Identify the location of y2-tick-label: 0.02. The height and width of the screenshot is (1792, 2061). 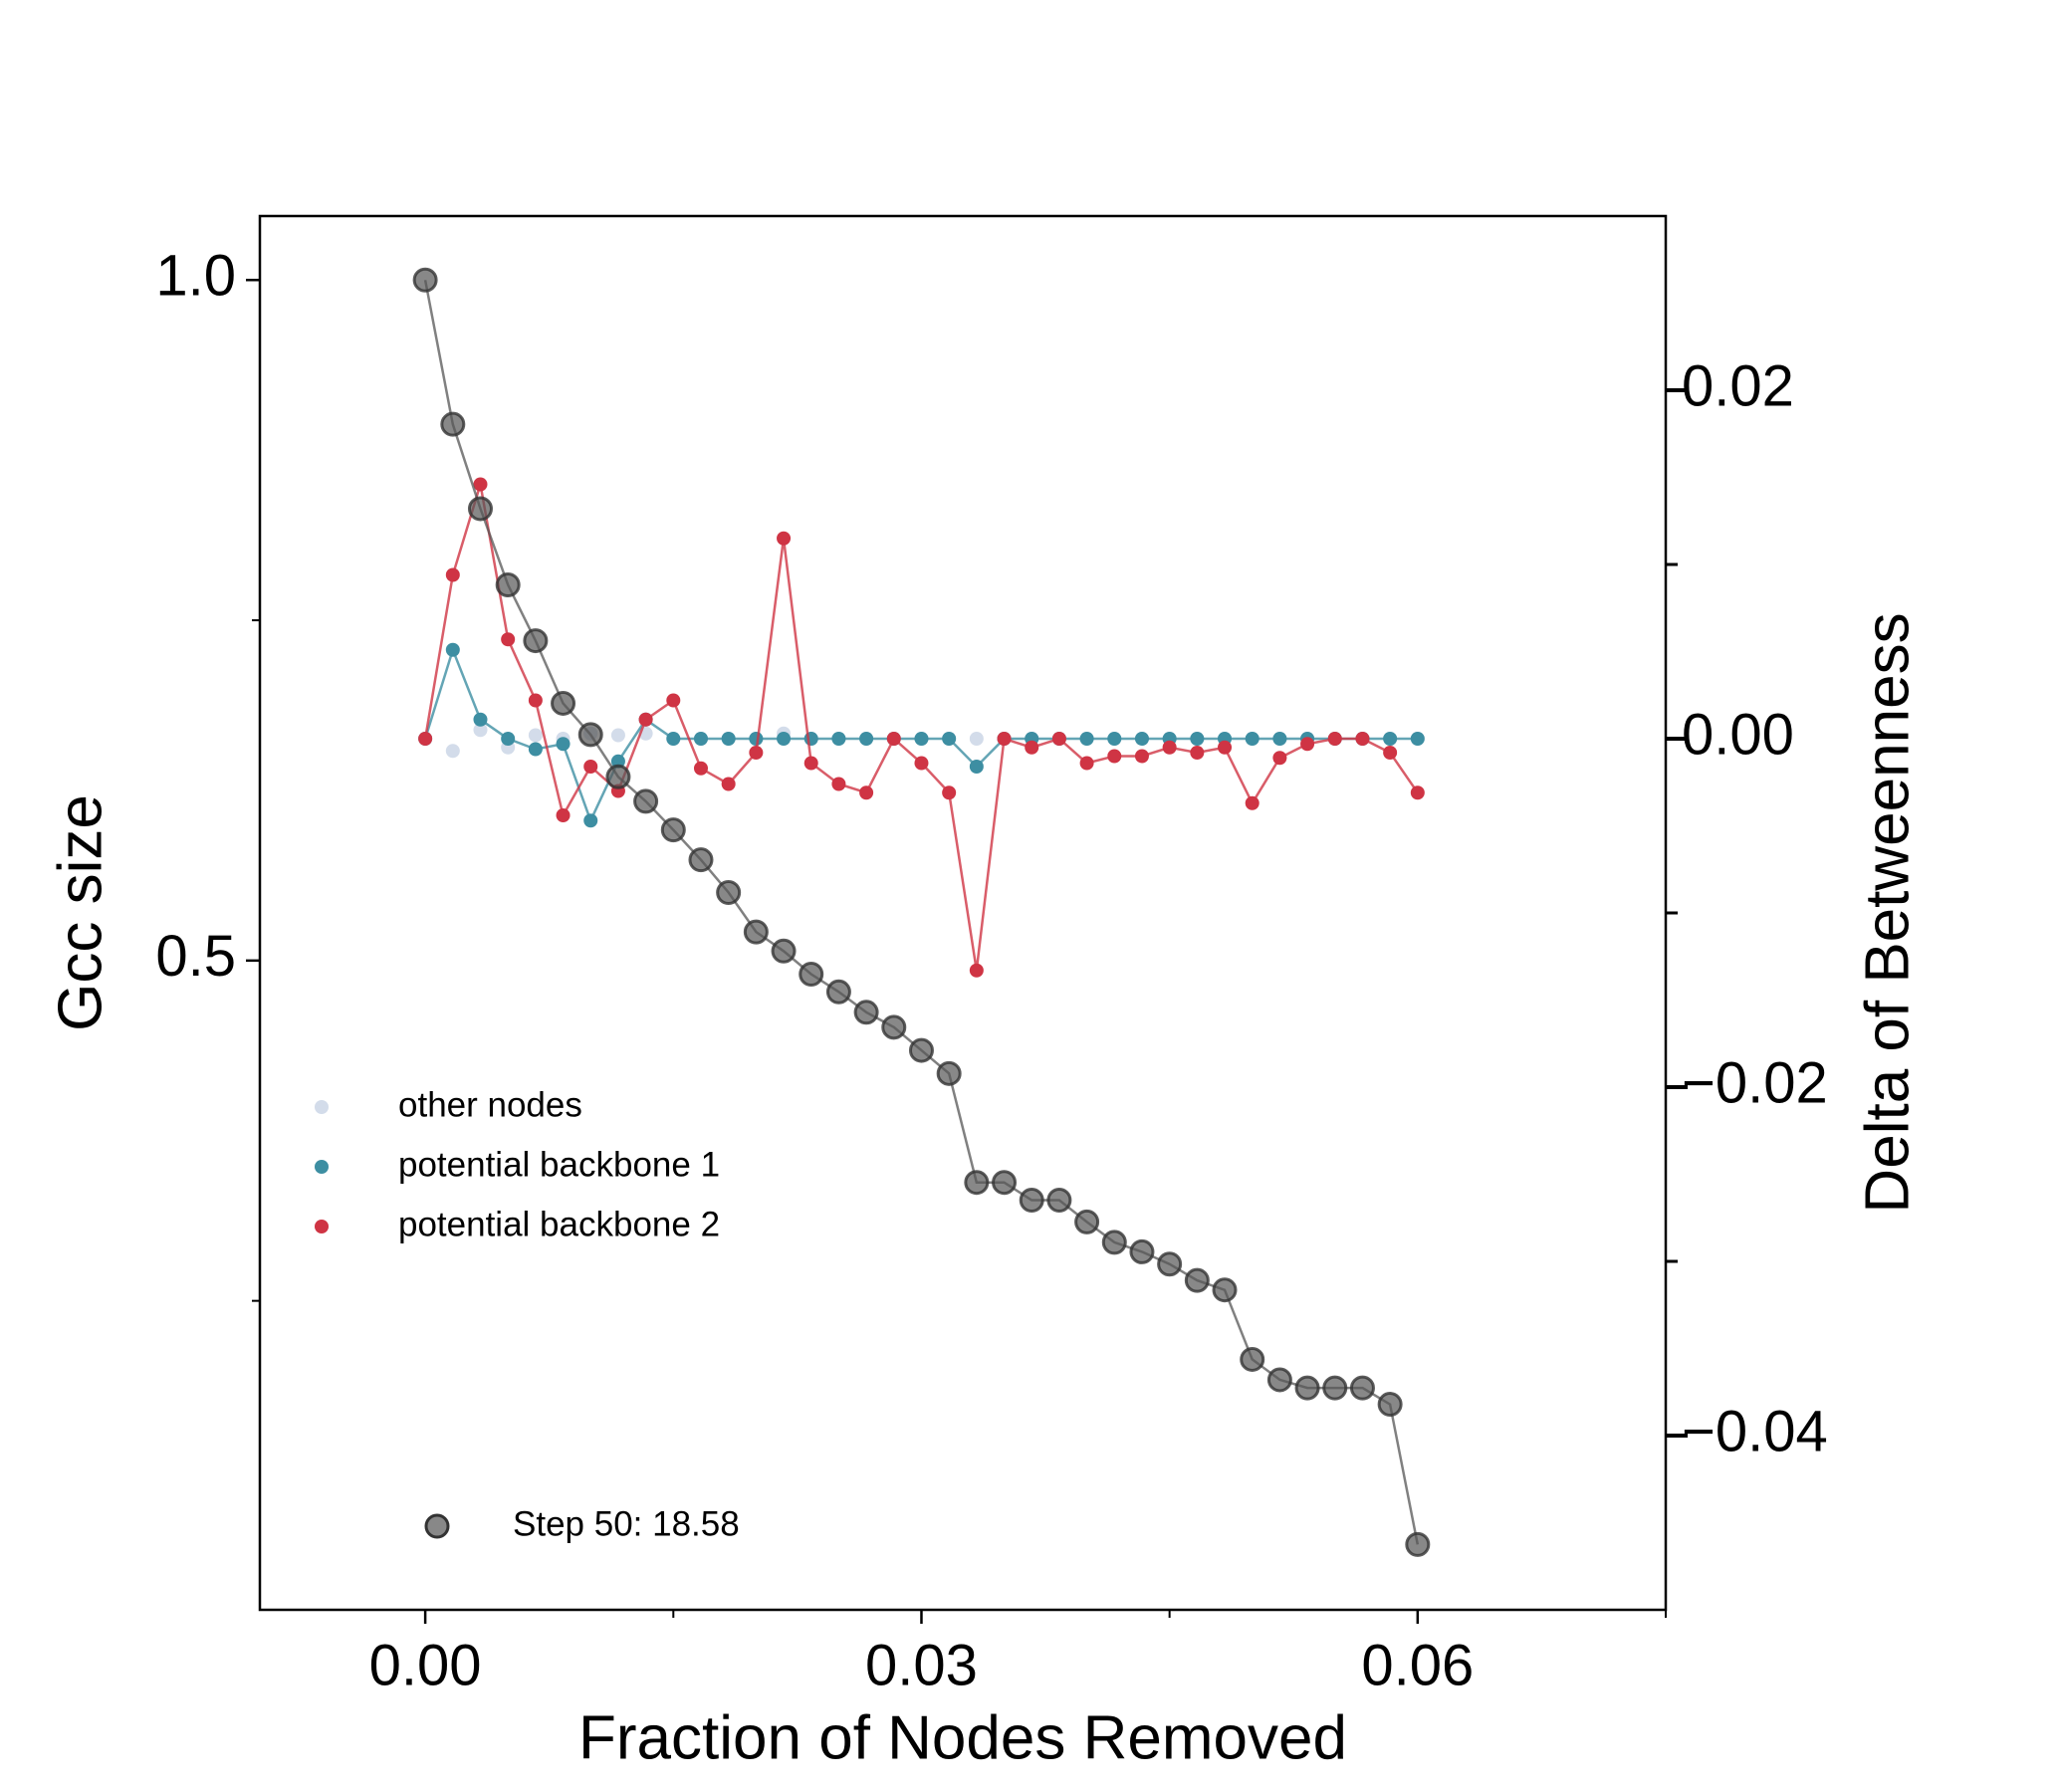
(1738, 385).